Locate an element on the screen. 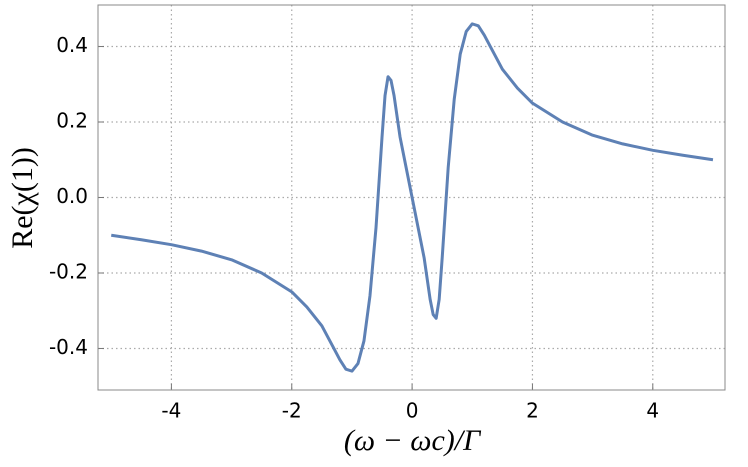 The width and height of the screenshot is (748, 467). x-tick-label: -4 is located at coordinates (171, 411).